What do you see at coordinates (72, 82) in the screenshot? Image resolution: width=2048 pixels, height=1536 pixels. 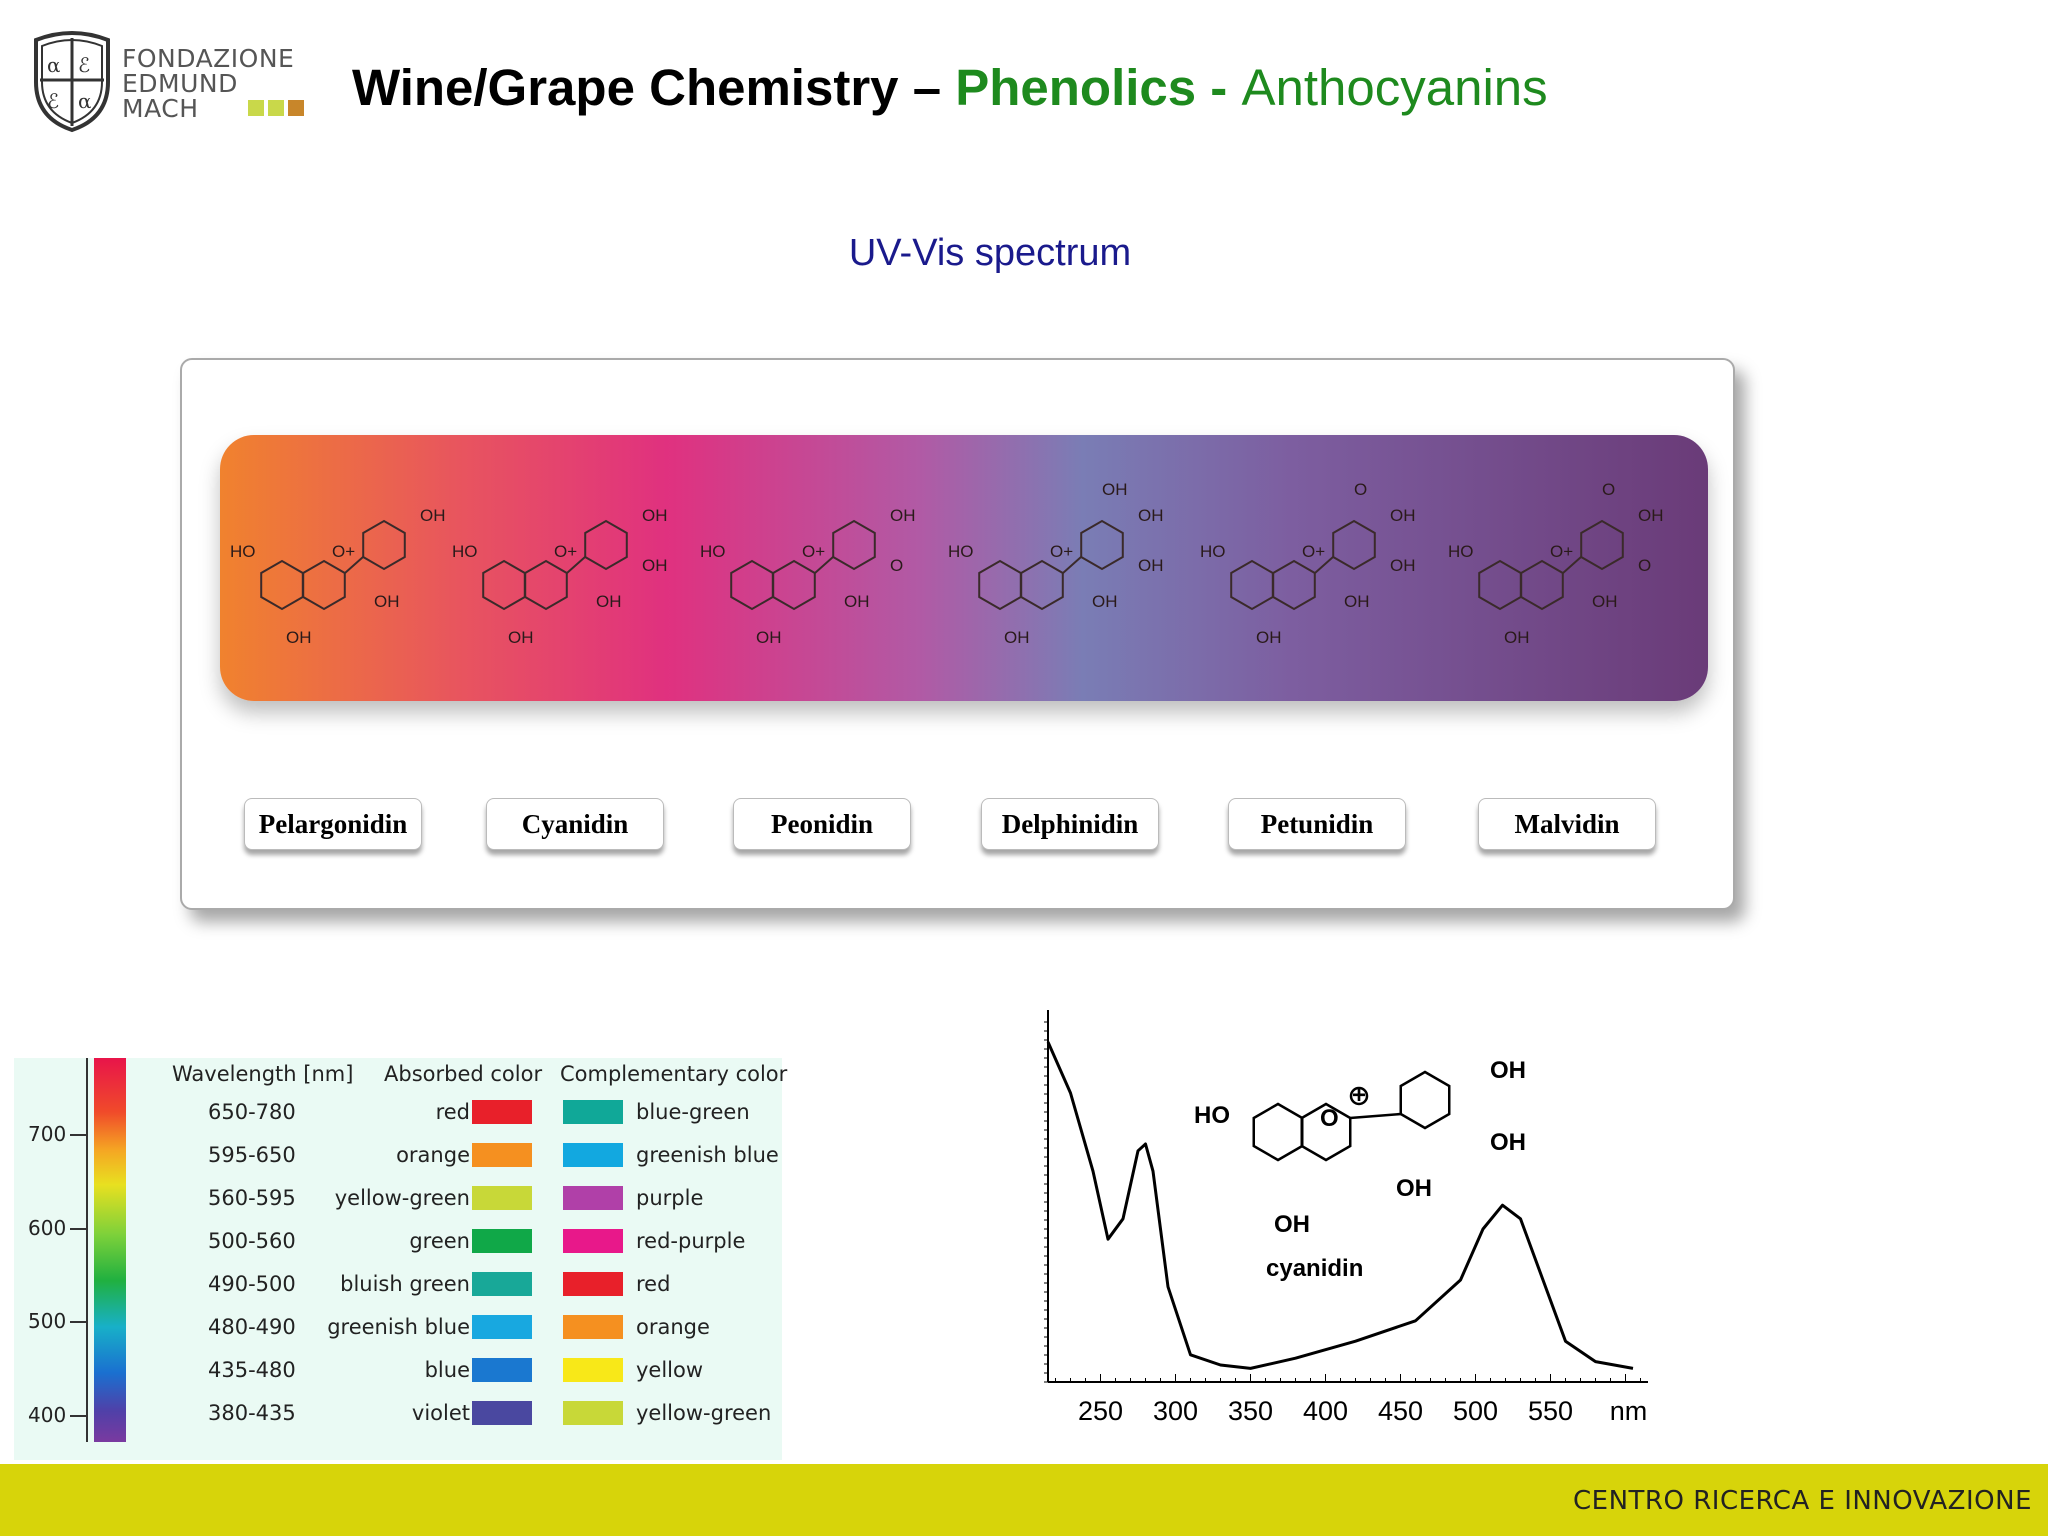 I see `fem-emblem-icon: α ℰ ℰ α` at bounding box center [72, 82].